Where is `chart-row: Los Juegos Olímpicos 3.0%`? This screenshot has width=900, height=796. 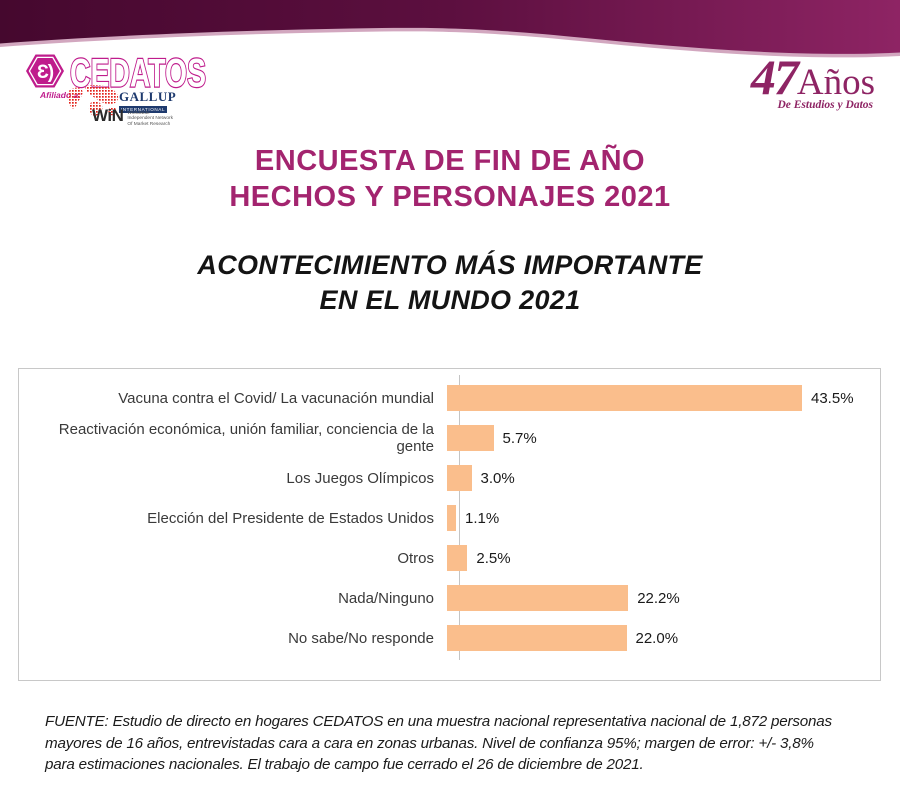
chart-row: Los Juegos Olímpicos 3.0% is located at coordinates (449, 478).